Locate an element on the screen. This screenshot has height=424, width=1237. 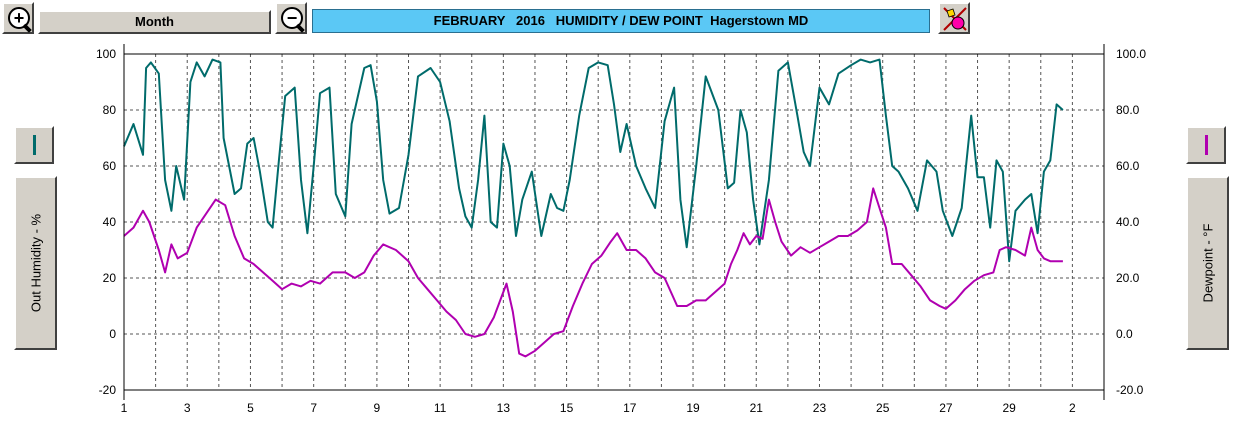
y-right-tick-label: -20.0 is located at coordinates (1130, 390).